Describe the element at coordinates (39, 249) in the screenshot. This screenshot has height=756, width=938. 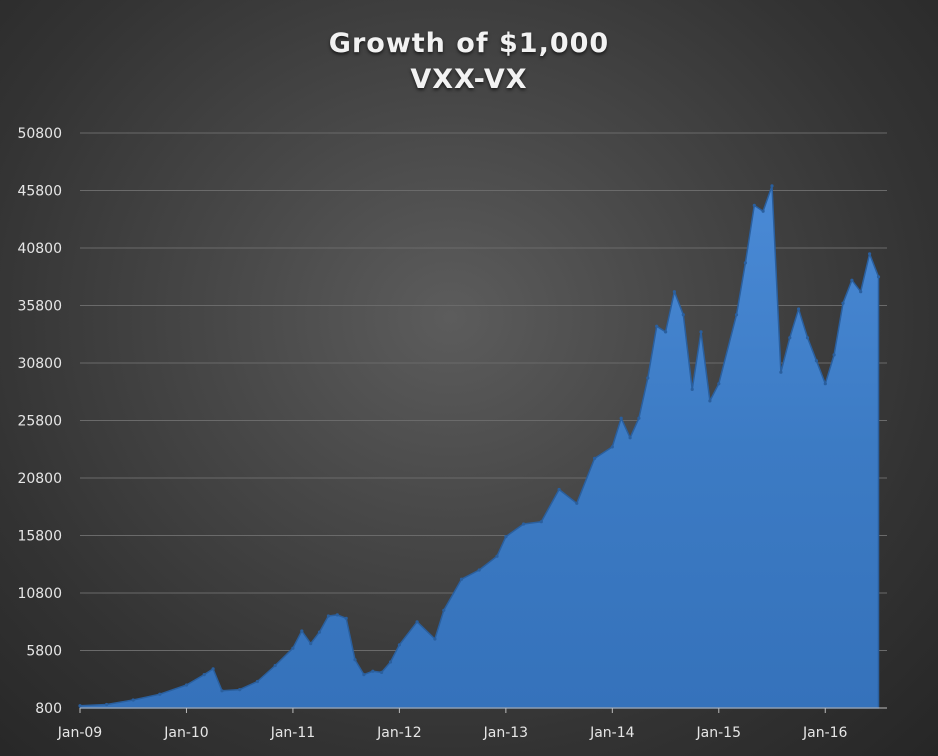
I see `y-tick-label: 40800` at that location.